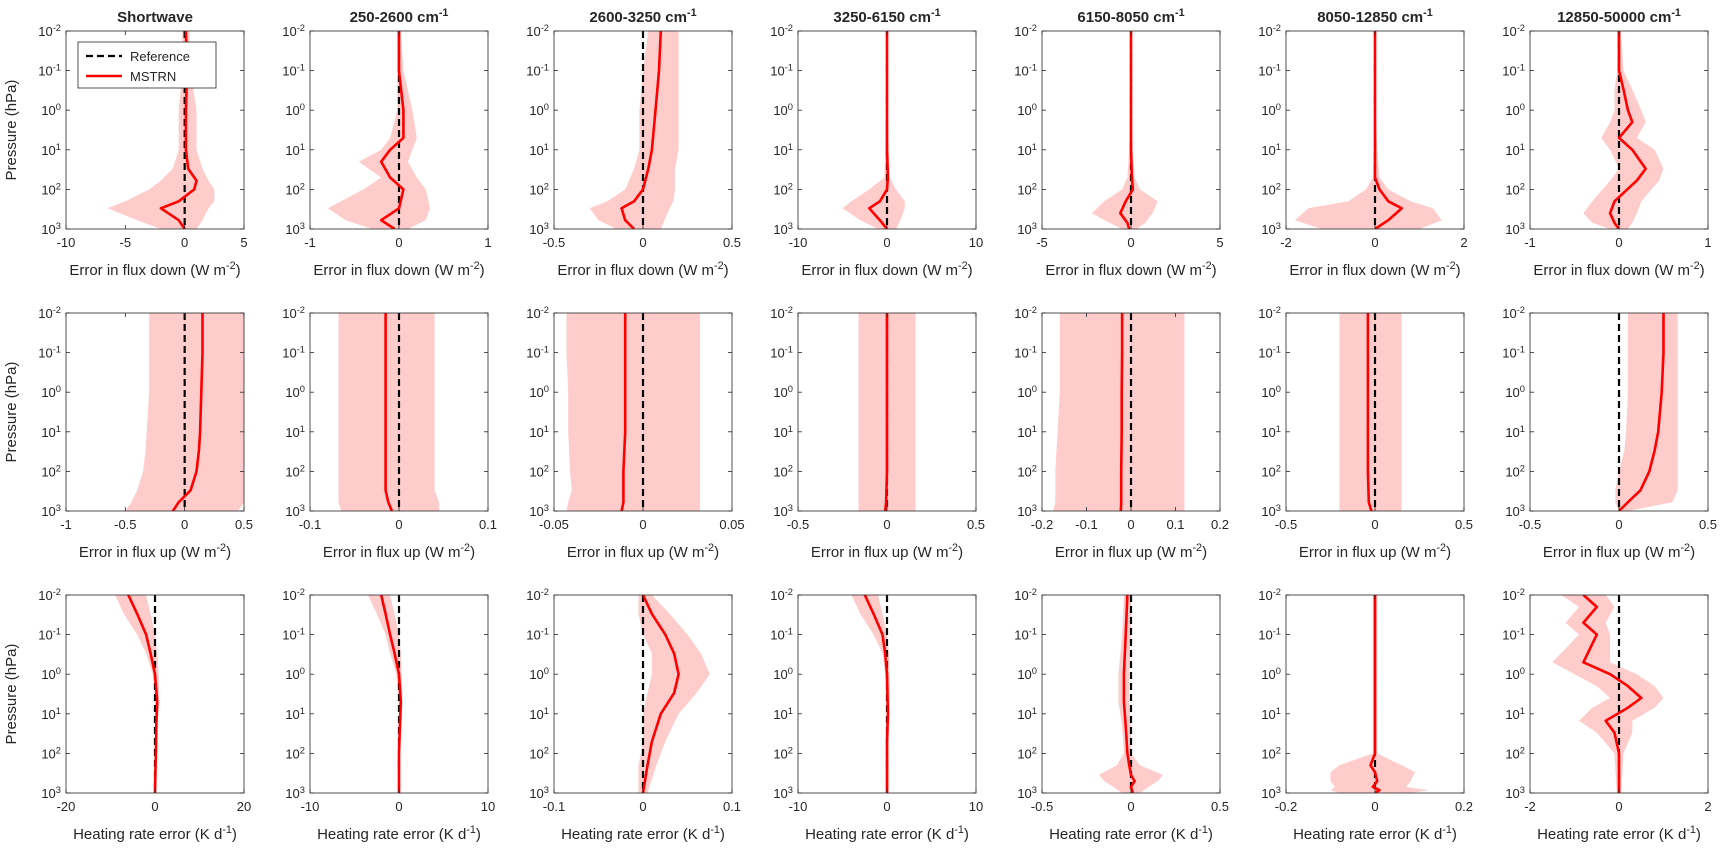 This screenshot has width=1725, height=852. I want to click on legend-label: Reference, so click(160, 56).